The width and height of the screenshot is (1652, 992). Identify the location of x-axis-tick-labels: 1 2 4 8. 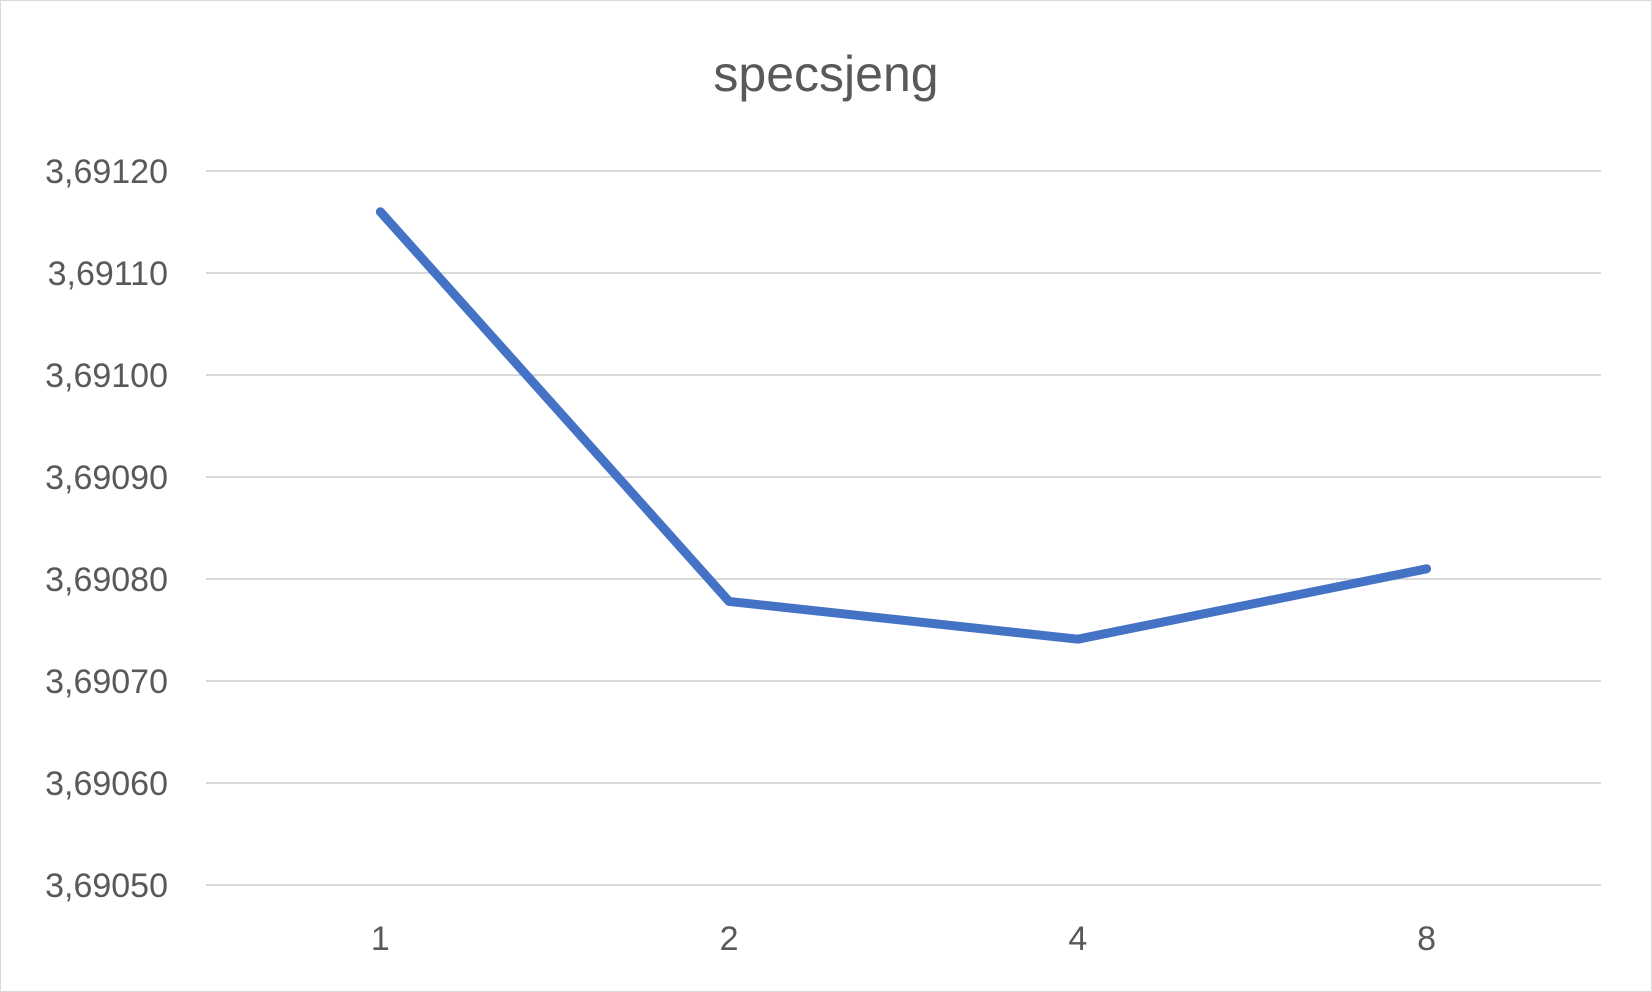
(903, 939).